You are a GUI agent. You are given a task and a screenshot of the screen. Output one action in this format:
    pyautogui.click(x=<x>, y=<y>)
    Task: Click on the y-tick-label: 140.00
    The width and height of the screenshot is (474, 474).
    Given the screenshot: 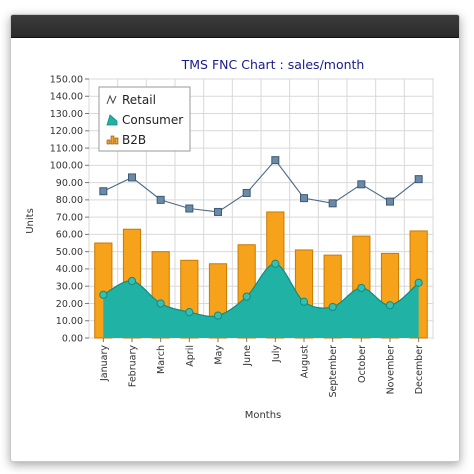 What is the action you would take?
    pyautogui.click(x=66, y=97)
    